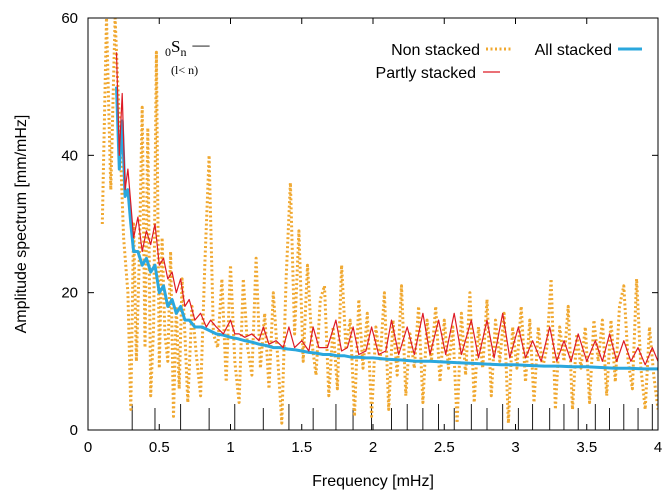 This screenshot has width=664, height=494. Describe the element at coordinates (187, 47) in the screenshot. I see `mode-annotation-label: 0Sn —` at that location.